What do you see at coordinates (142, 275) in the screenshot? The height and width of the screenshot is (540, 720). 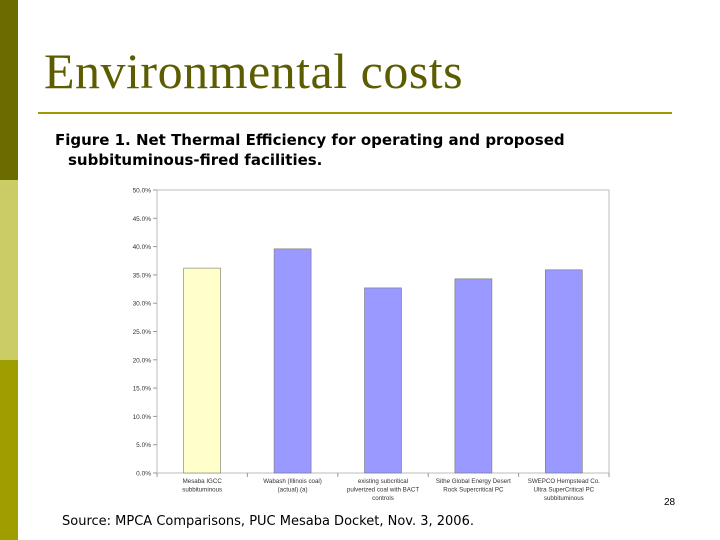 I see `y-tick-label: 35.0%` at bounding box center [142, 275].